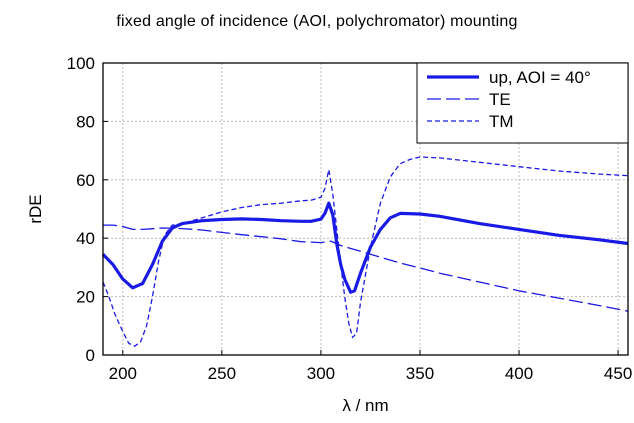  Describe the element at coordinates (85, 297) in the screenshot. I see `y-tick-label: 20` at that location.